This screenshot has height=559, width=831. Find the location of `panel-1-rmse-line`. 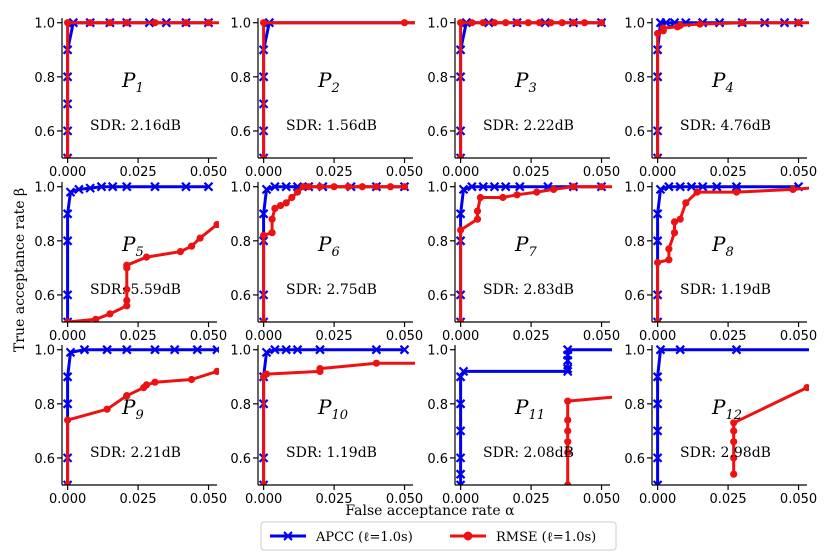

panel-1-rmse-line is located at coordinates (141, 88).